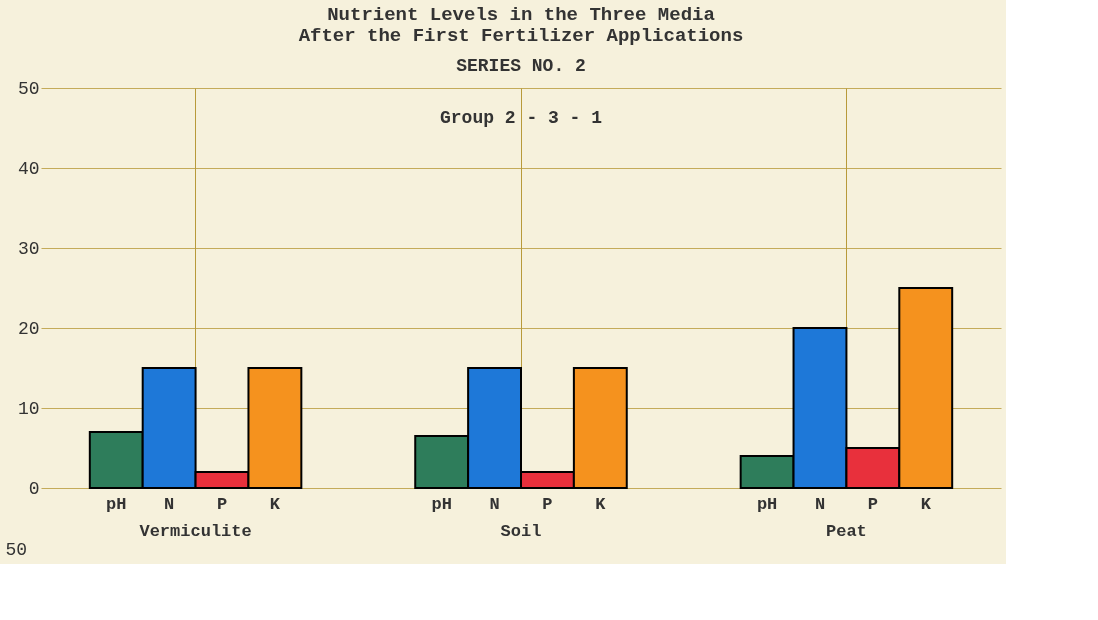 The image size is (1098, 620). What do you see at coordinates (28, 328) in the screenshot?
I see `y-tick-label: 20` at bounding box center [28, 328].